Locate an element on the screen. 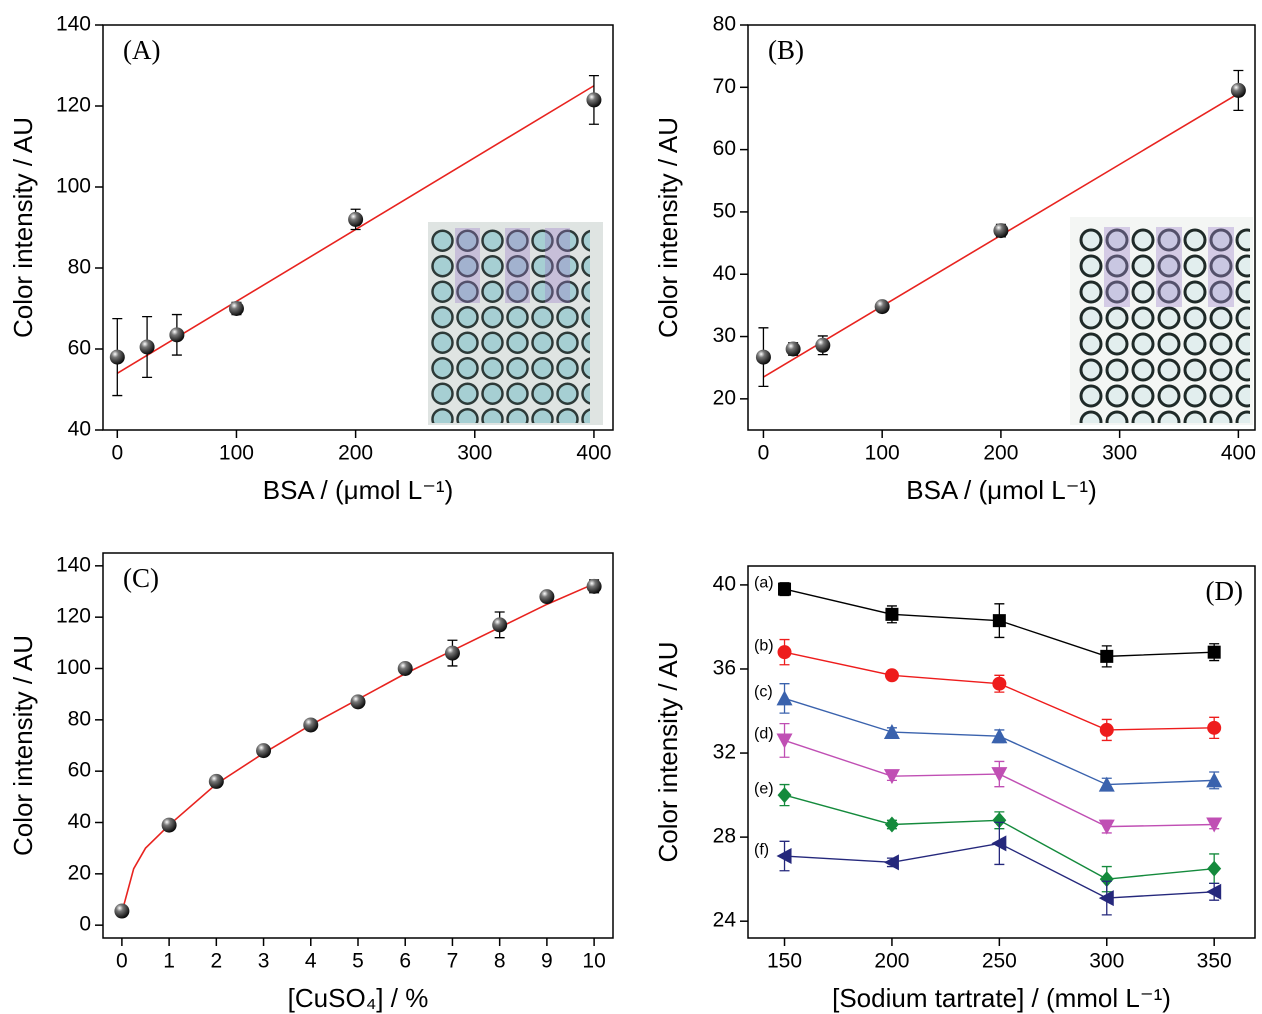  y-tick-label: 50 is located at coordinates (724, 210).